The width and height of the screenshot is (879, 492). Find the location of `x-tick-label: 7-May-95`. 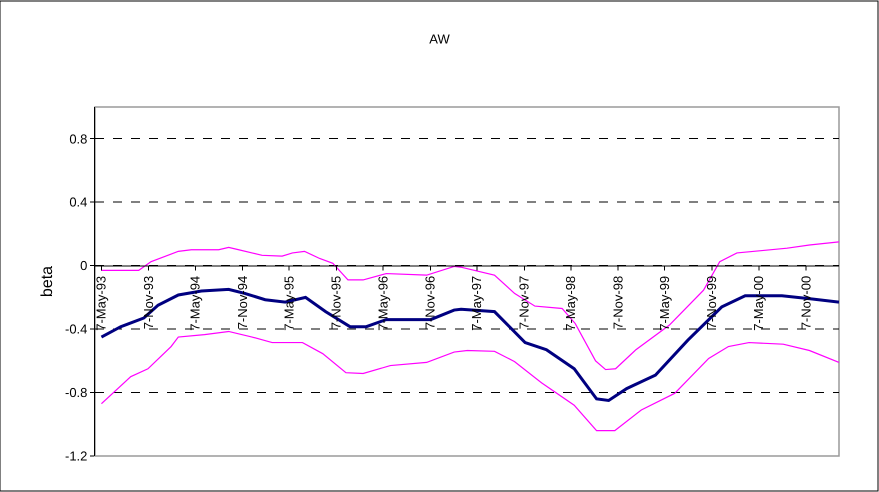

x-tick-label: 7-May-95 is located at coordinates (288, 303).